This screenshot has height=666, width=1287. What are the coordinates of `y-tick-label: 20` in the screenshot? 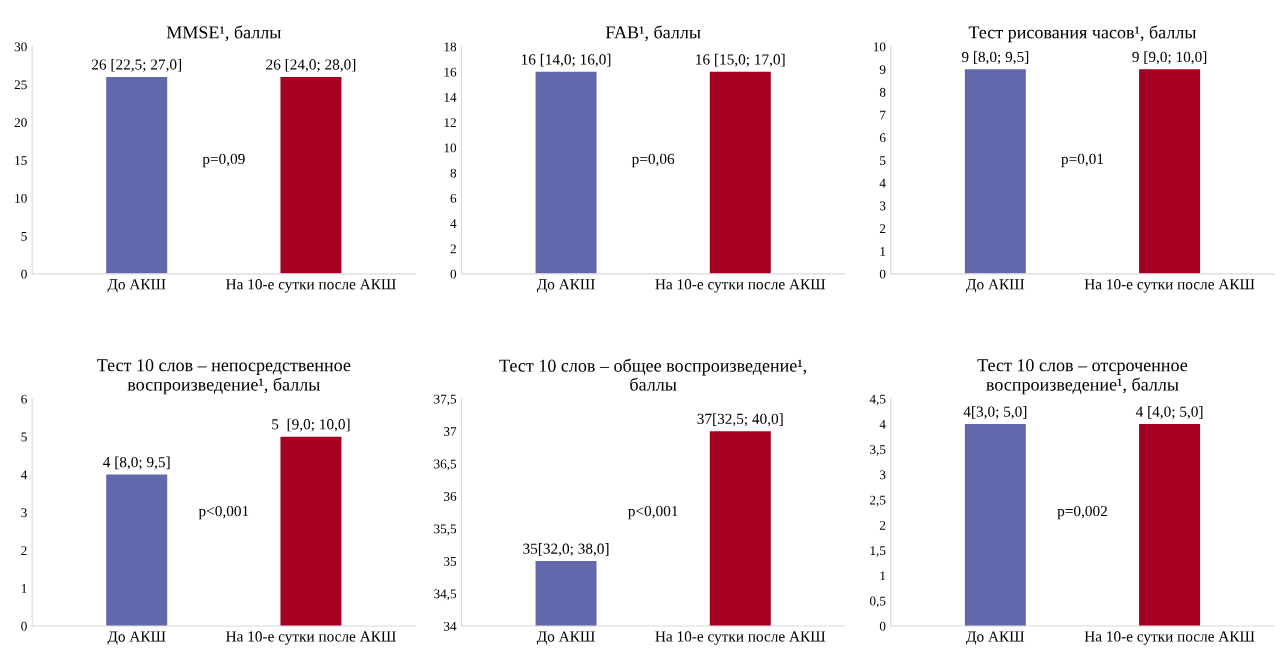 It's located at (20, 123).